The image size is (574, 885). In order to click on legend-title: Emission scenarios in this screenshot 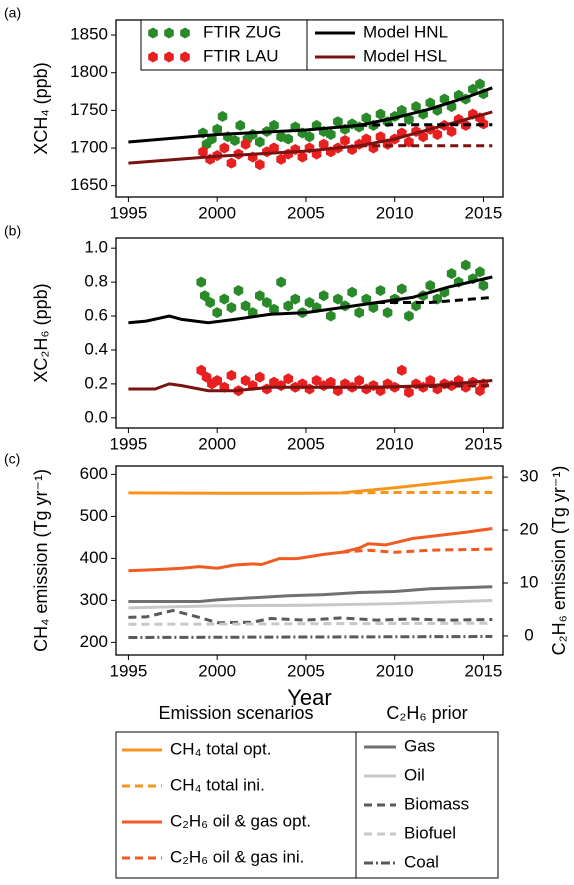, I will do `click(235, 713)`.